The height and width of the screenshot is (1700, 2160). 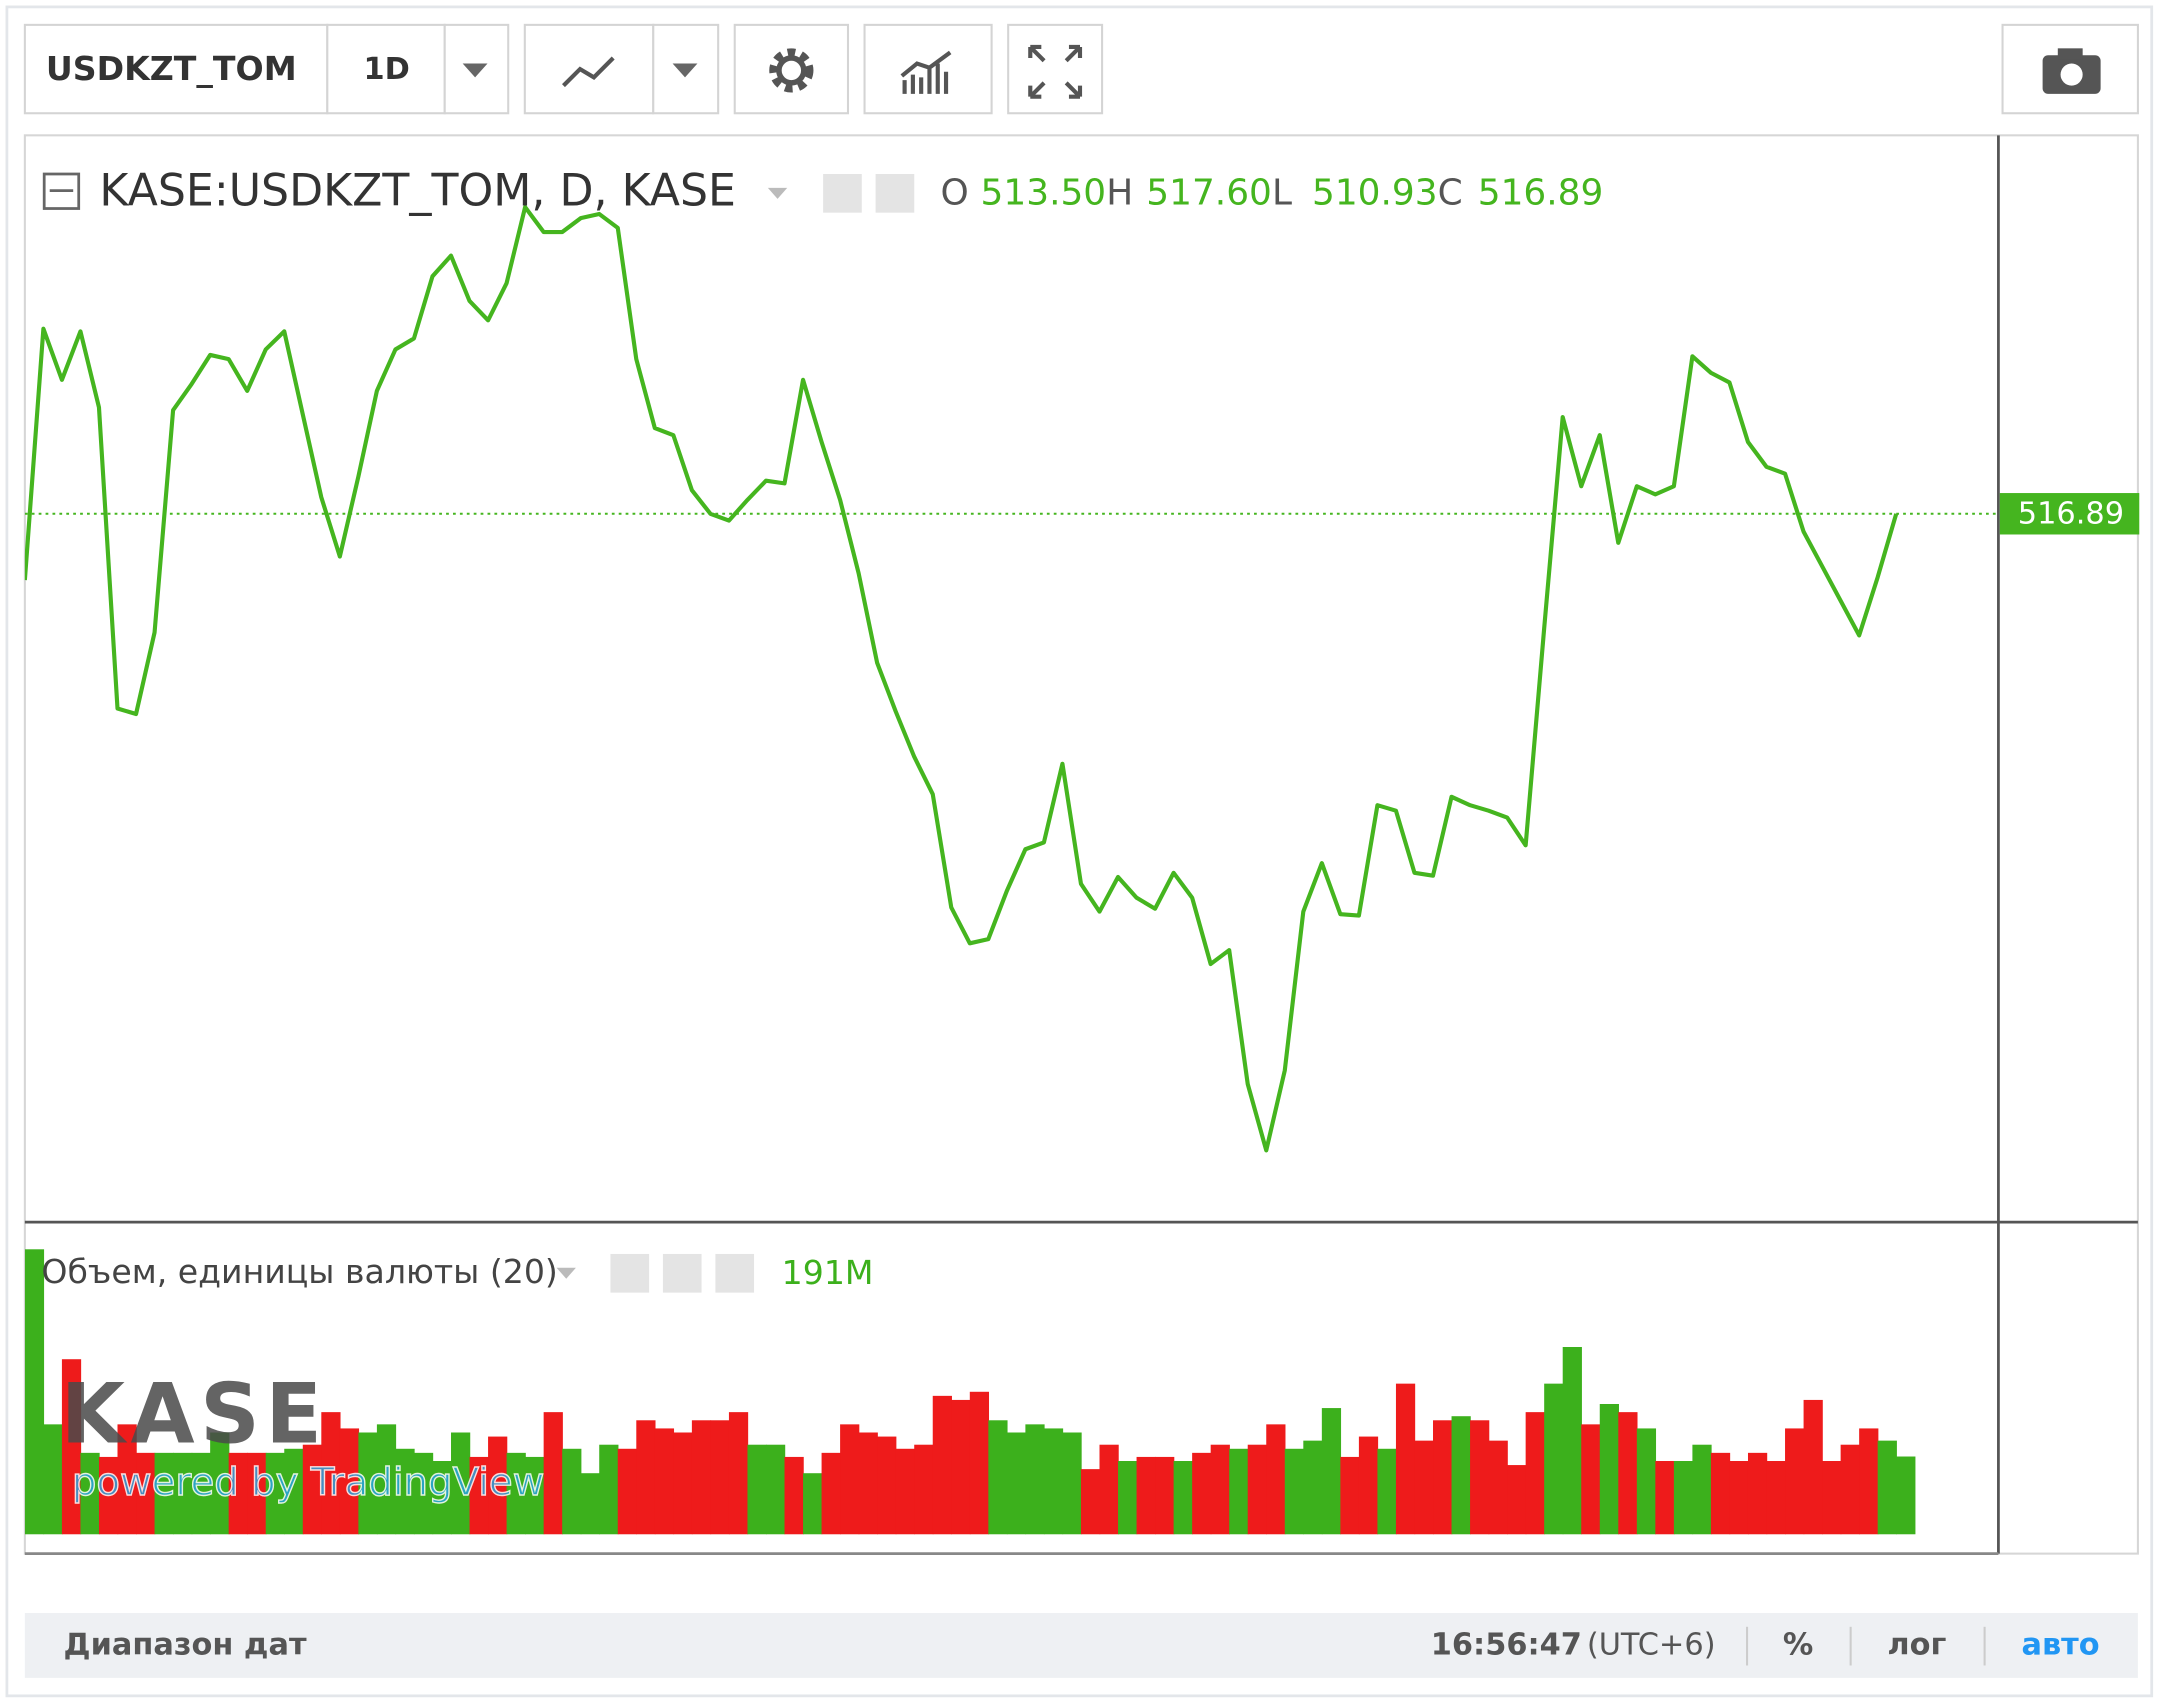 I want to click on chart-style-button, so click(x=589, y=69).